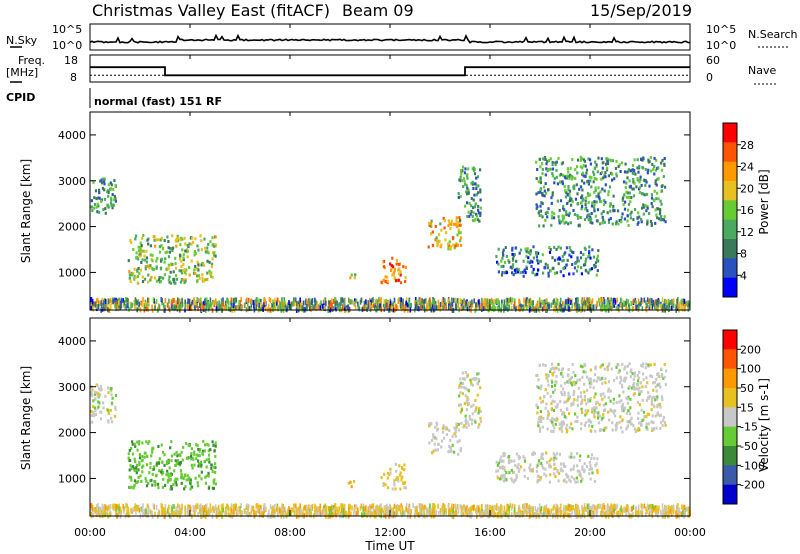  Describe the element at coordinates (743, 254) in the screenshot. I see `colorbar-tick-label: 8` at that location.